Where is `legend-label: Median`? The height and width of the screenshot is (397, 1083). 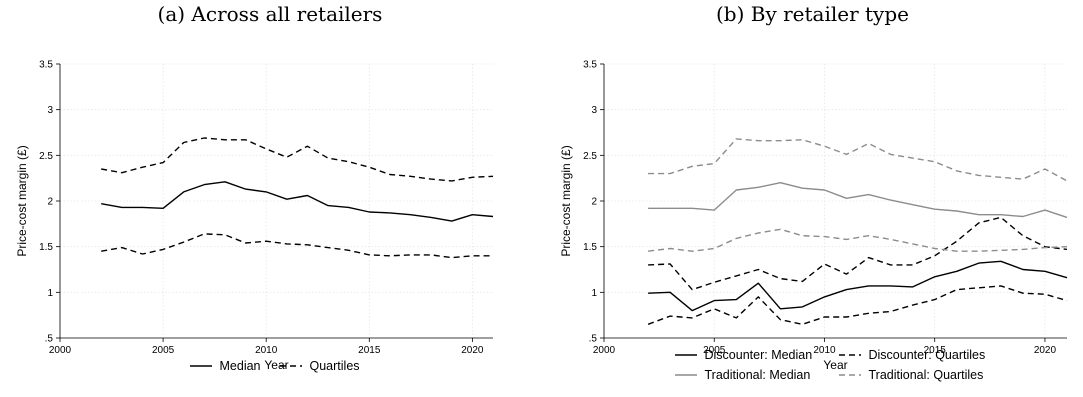
legend-label: Median is located at coordinates (240, 366).